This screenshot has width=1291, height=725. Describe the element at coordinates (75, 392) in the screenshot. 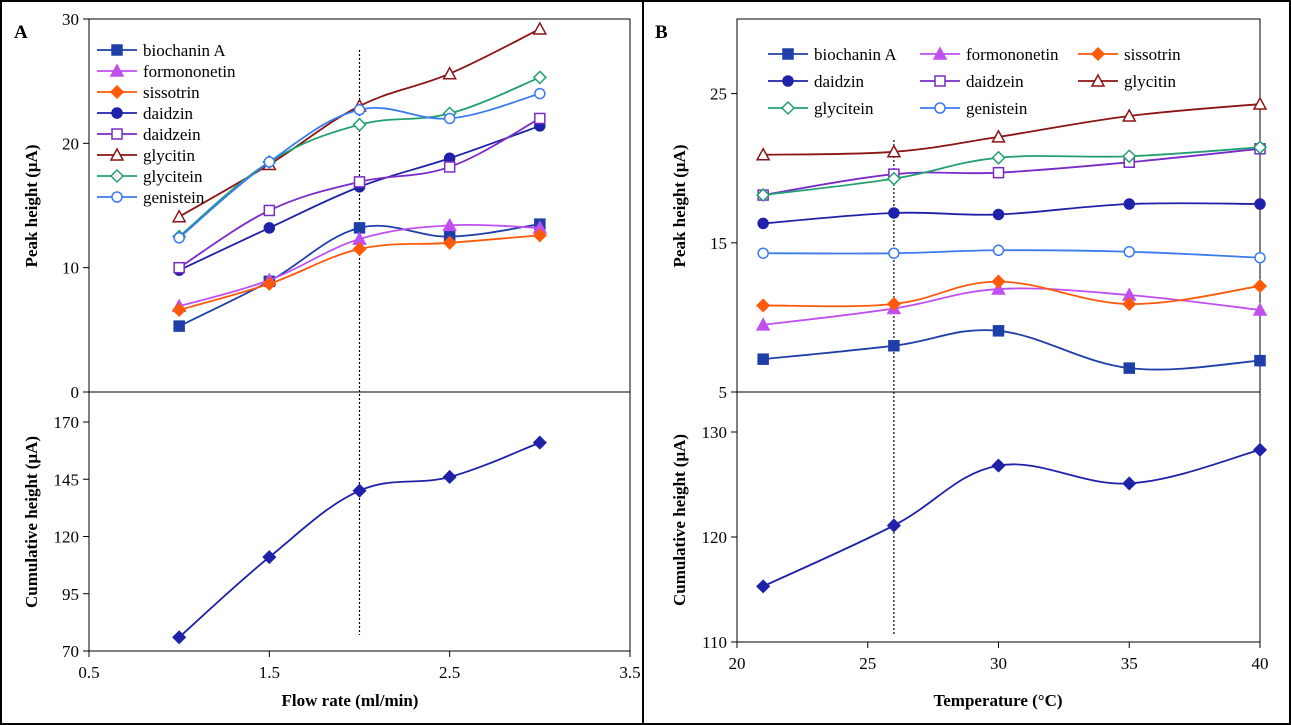

I see `a-top-ytick-label-0: 0` at that location.